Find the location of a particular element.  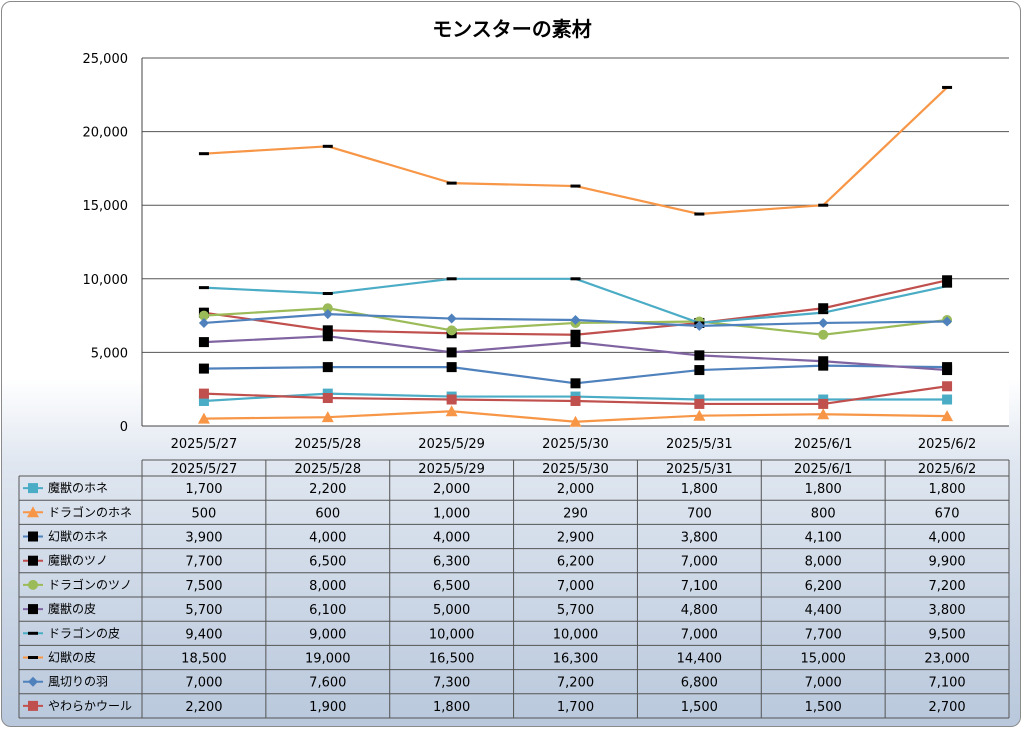

legend-label: 風切りの羽 is located at coordinates (78, 682).